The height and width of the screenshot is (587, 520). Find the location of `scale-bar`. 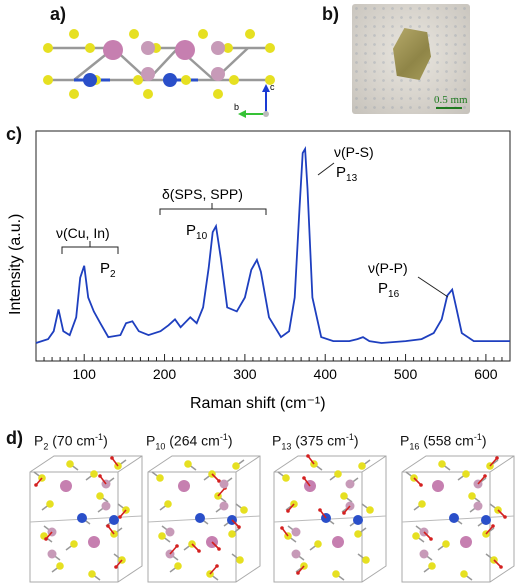

scale-bar is located at coordinates (449, 108).